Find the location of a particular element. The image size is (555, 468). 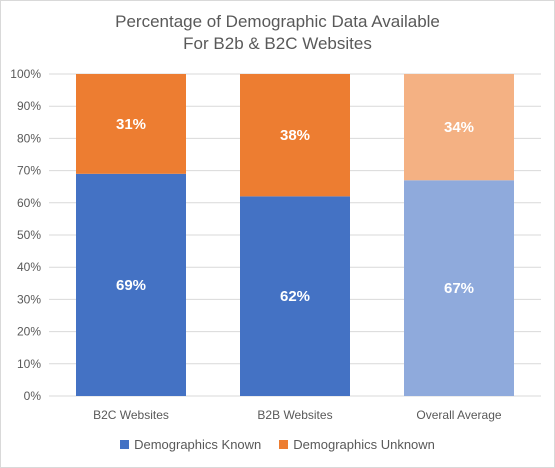

data-label: 34% is located at coordinates (459, 127).